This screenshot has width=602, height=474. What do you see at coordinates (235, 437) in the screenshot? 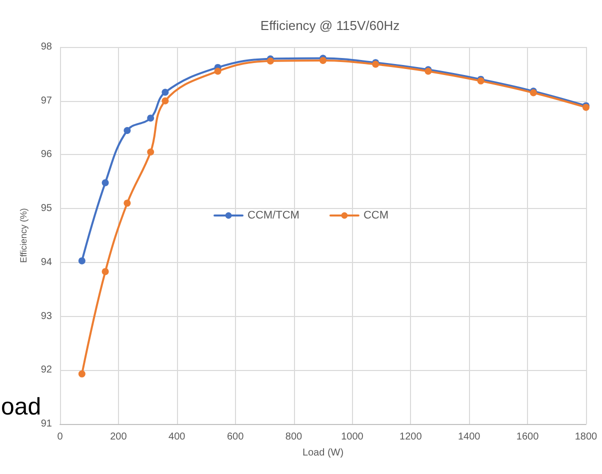
I see `x-tick-label: 600` at bounding box center [235, 437].